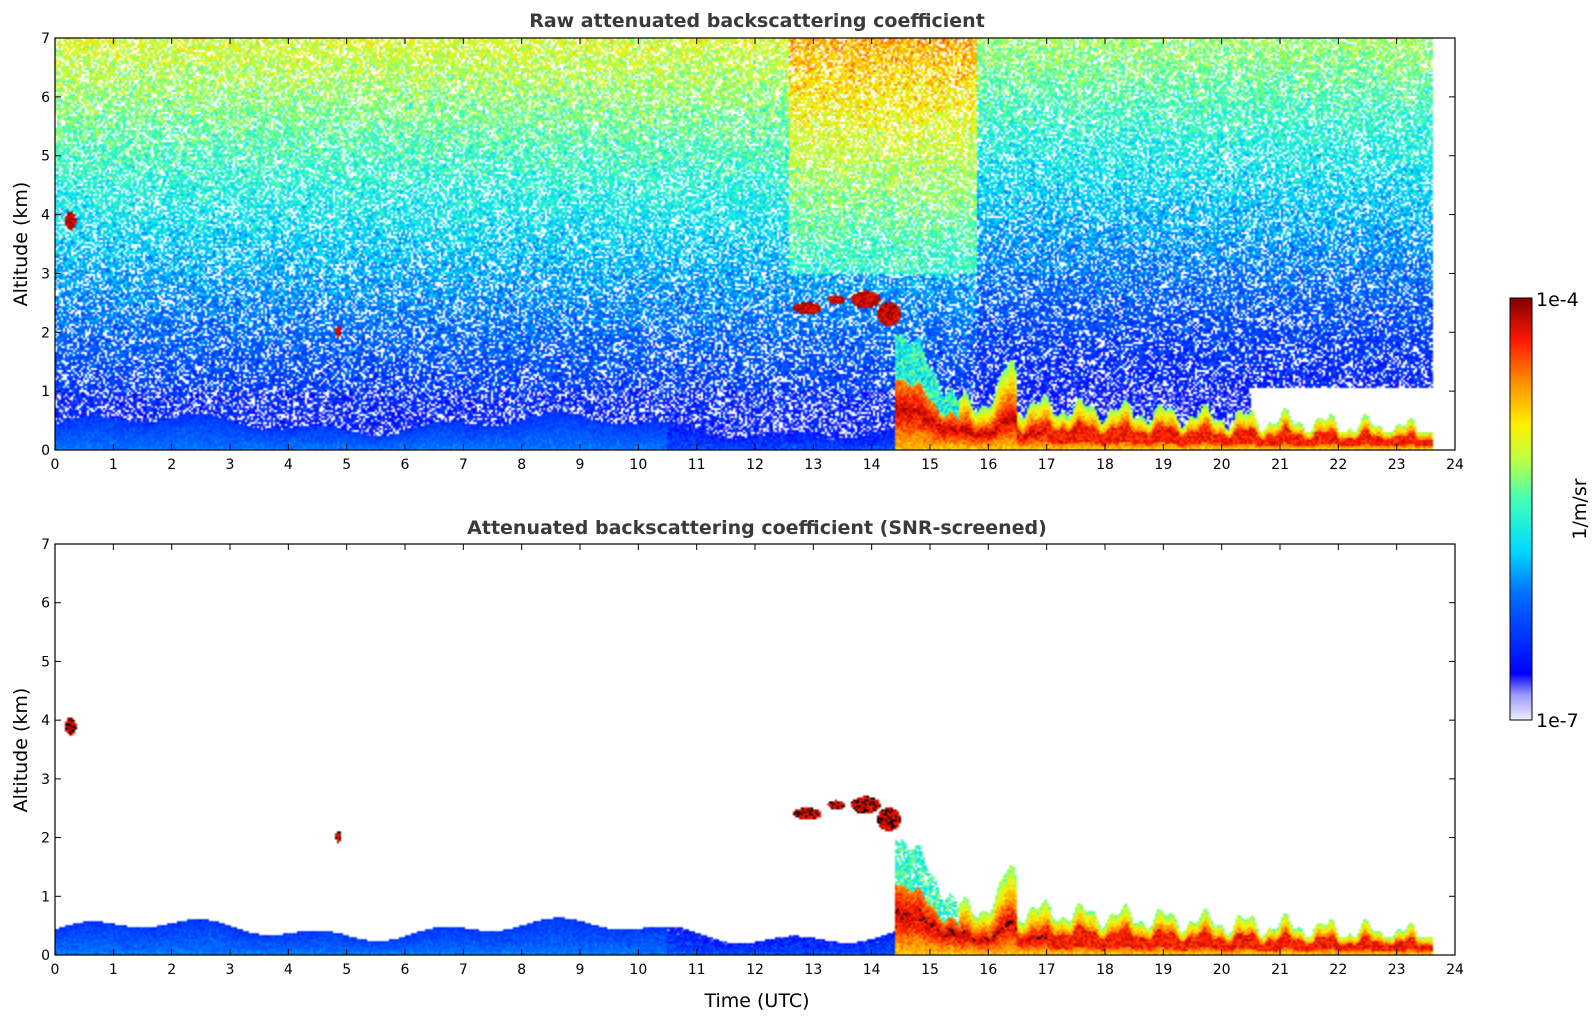 Image resolution: width=1595 pixels, height=1020 pixels. I want to click on bottom-y-tick-label: 6, so click(45, 604).